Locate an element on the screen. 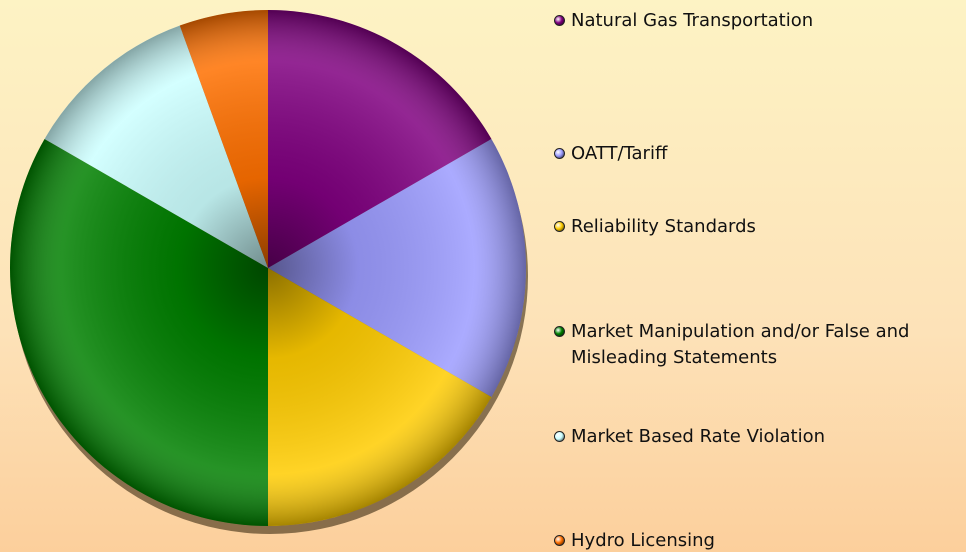  legend-label: Market Based Rate Violation is located at coordinates (698, 436).